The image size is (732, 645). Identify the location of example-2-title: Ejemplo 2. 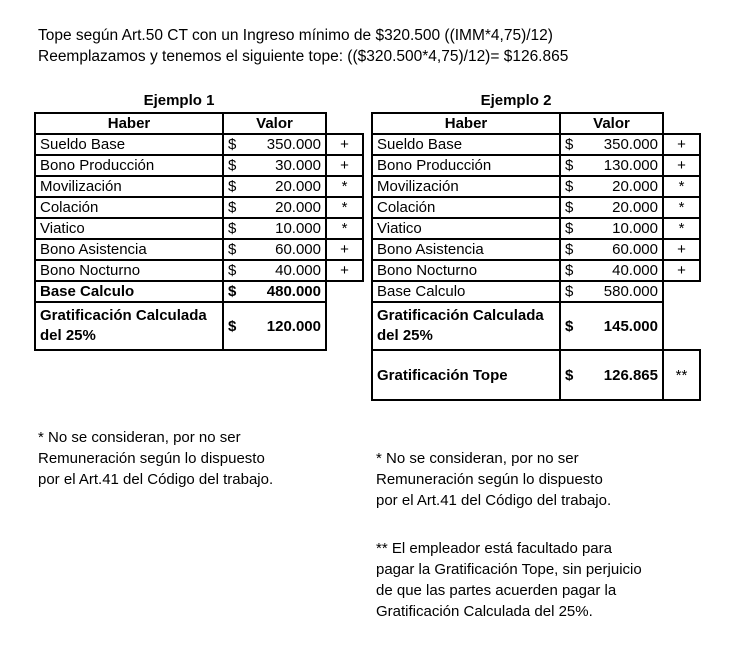
(516, 100).